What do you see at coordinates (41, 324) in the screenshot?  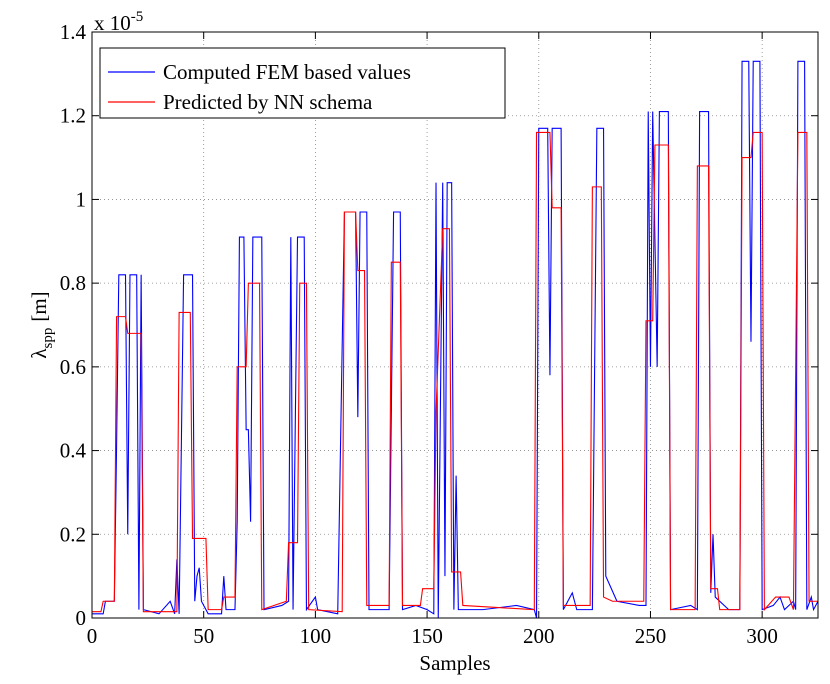 I see `y-axis-label: λspp [m]` at bounding box center [41, 324].